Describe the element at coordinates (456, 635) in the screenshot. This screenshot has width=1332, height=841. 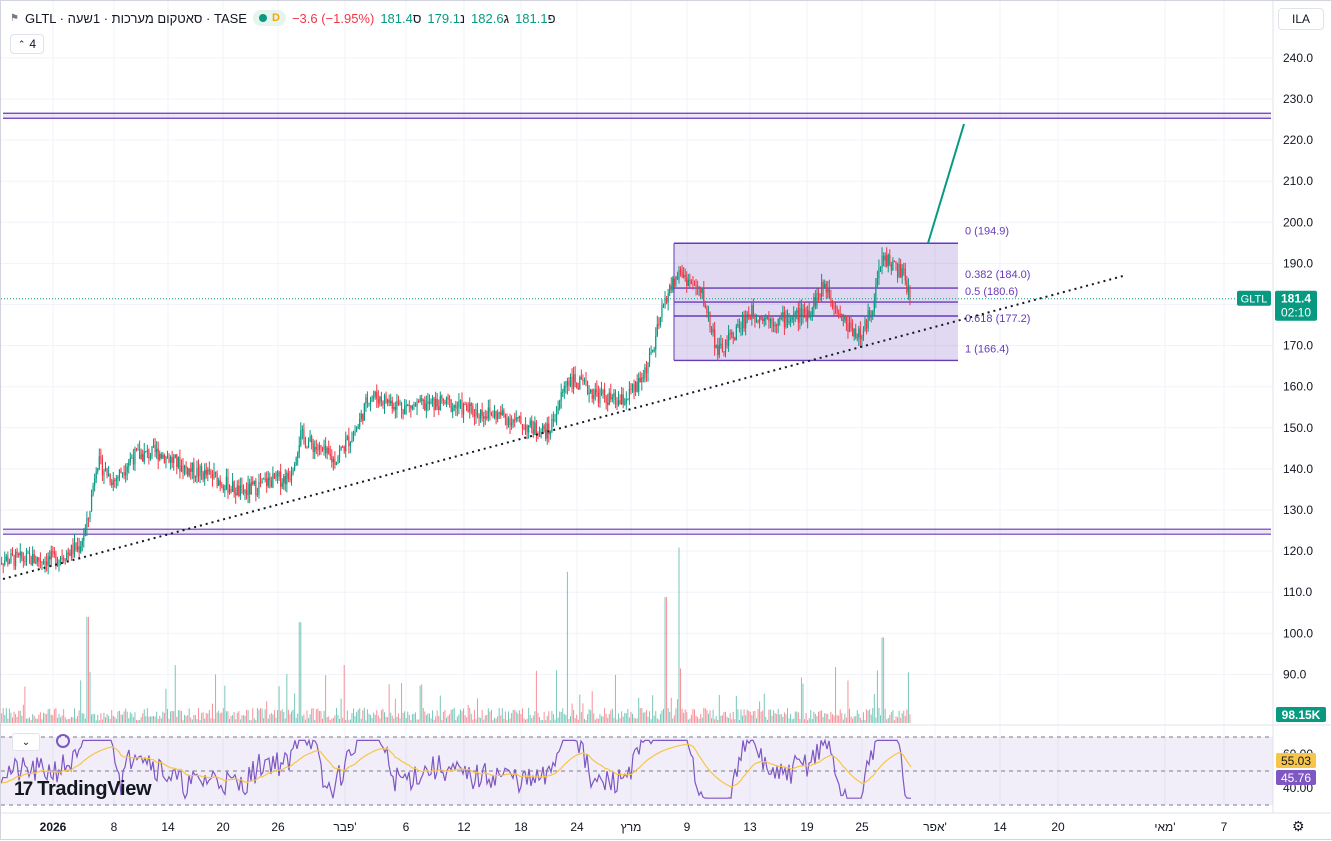
I see `volume-bars` at that location.